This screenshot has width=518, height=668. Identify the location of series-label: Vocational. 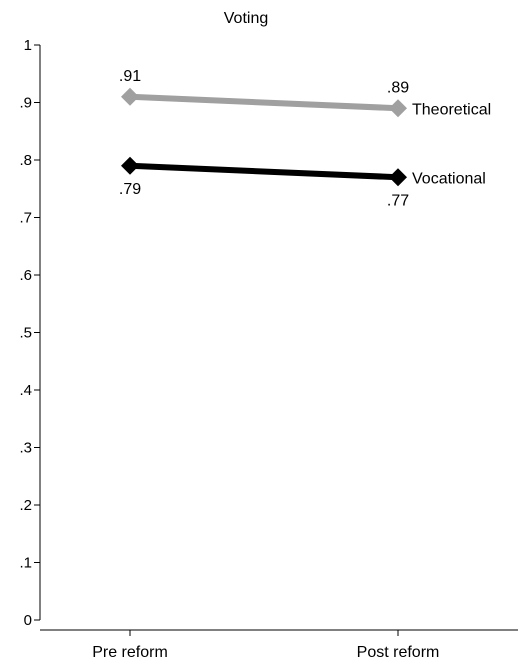
(449, 178).